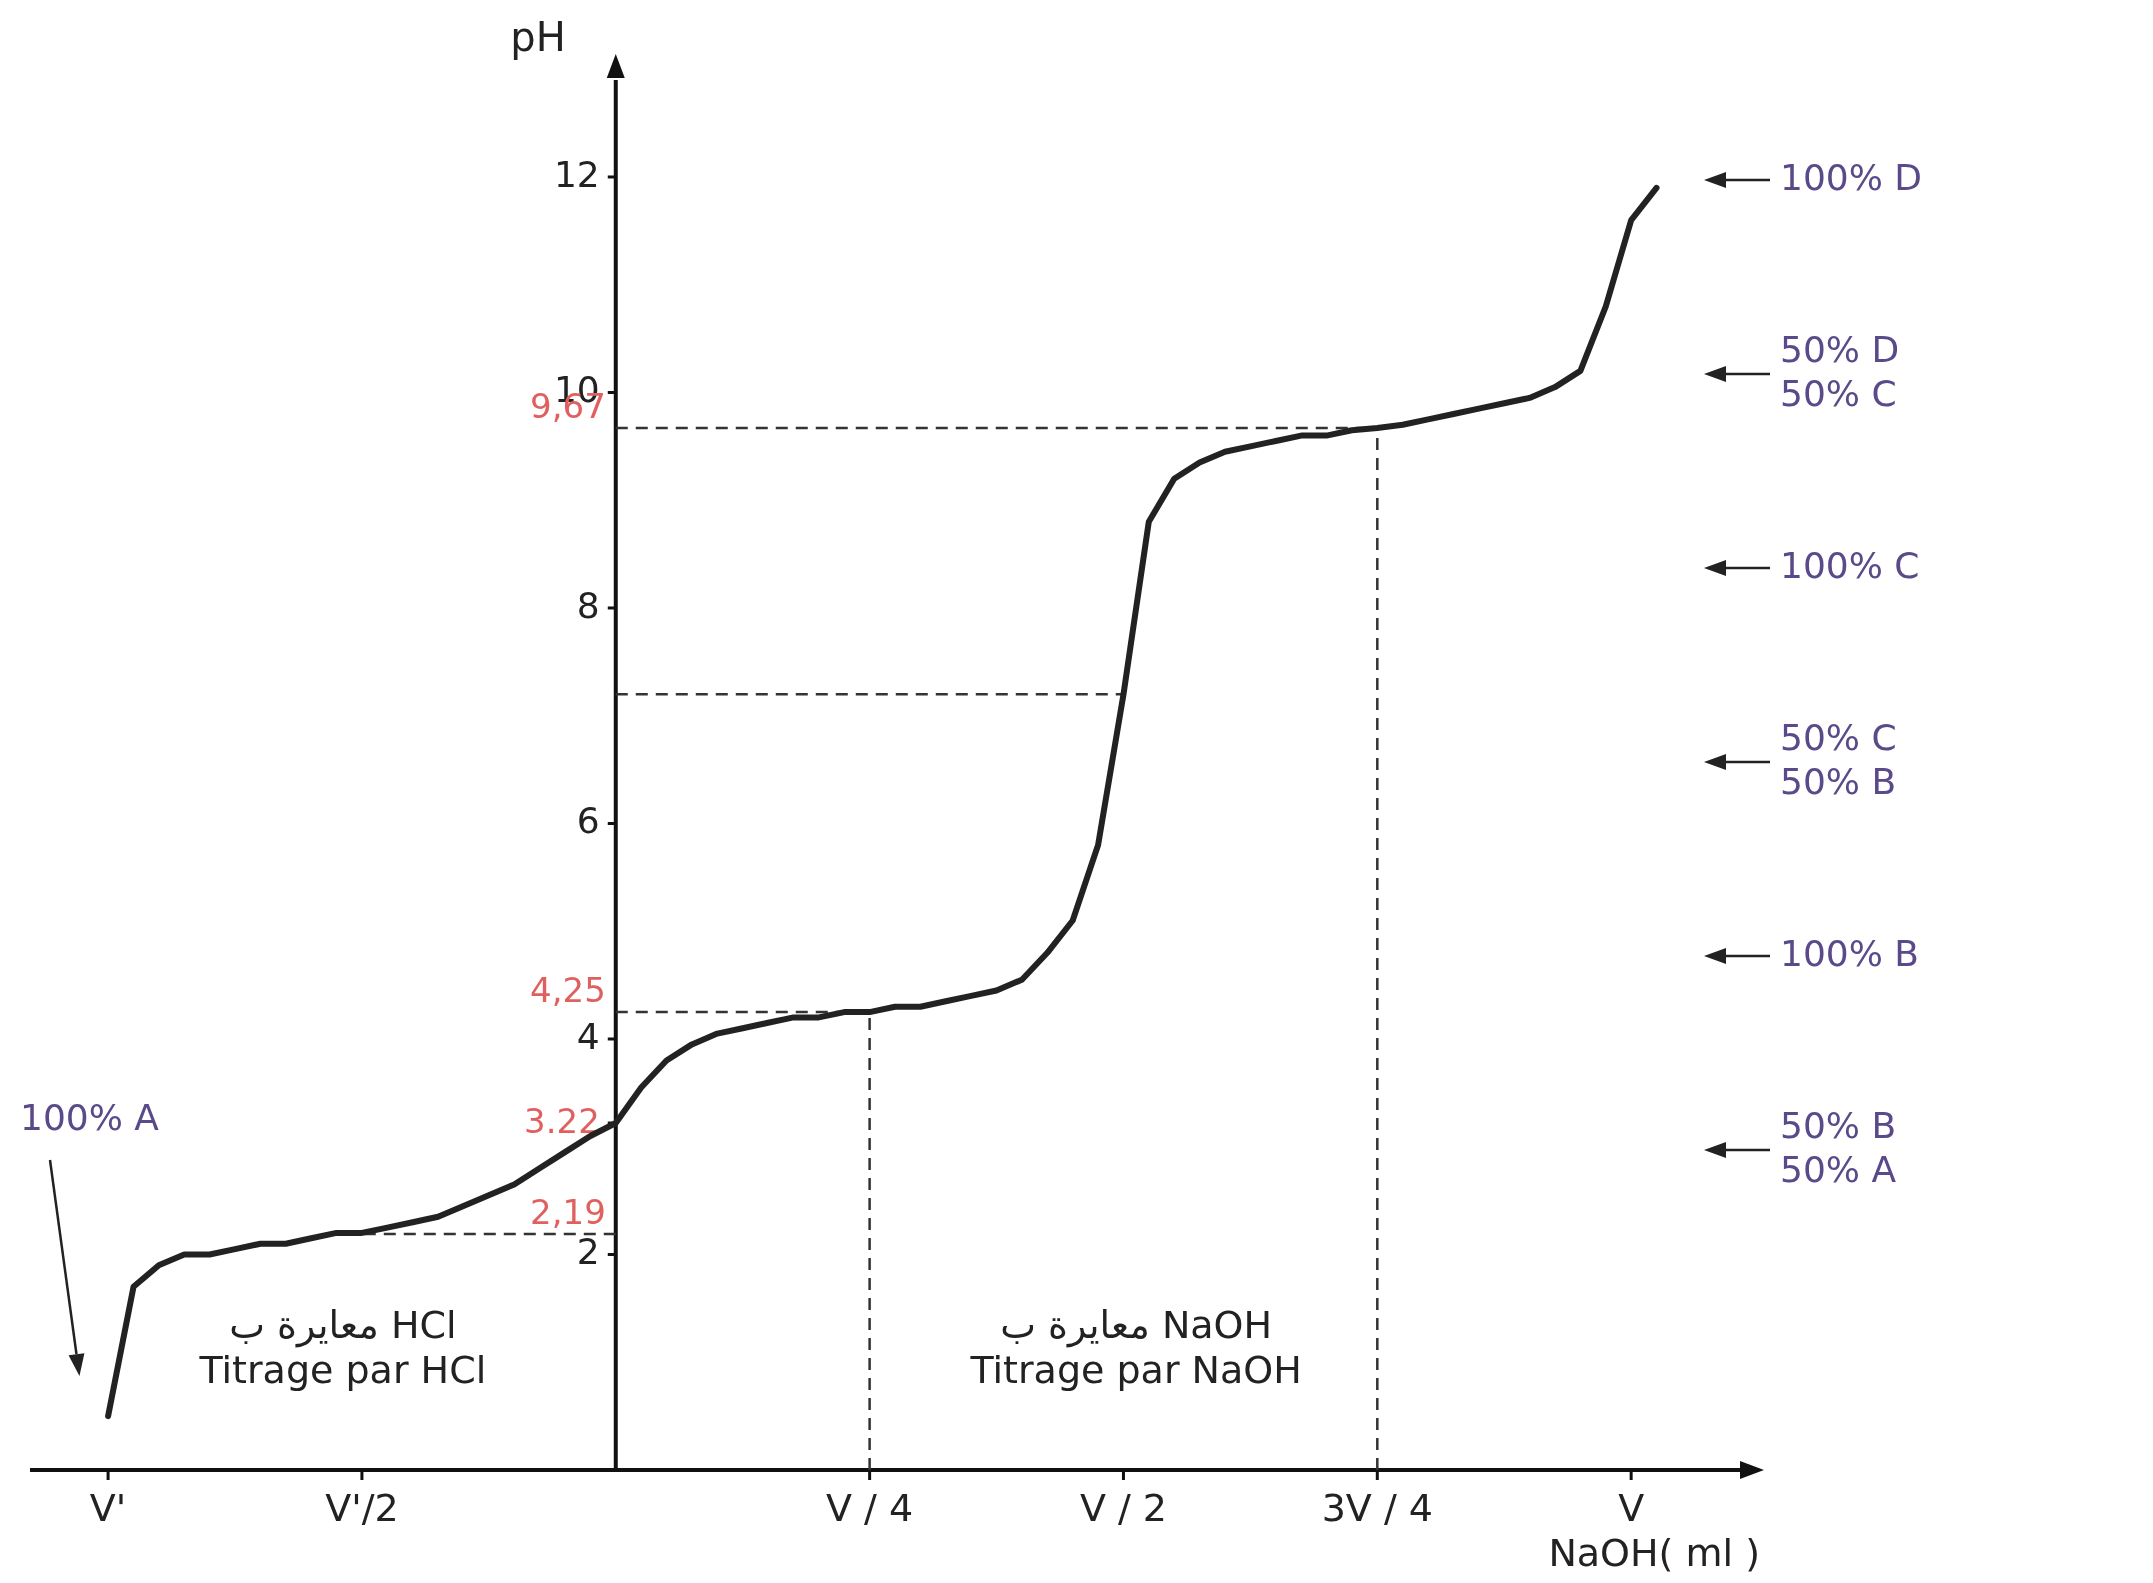 This screenshot has width=2153, height=1583. What do you see at coordinates (108, 1507) in the screenshot?
I see `x-tick-label: V'` at bounding box center [108, 1507].